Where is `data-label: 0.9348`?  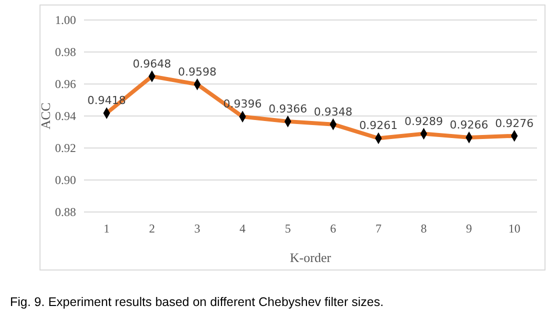 data-label: 0.9348 is located at coordinates (333, 111).